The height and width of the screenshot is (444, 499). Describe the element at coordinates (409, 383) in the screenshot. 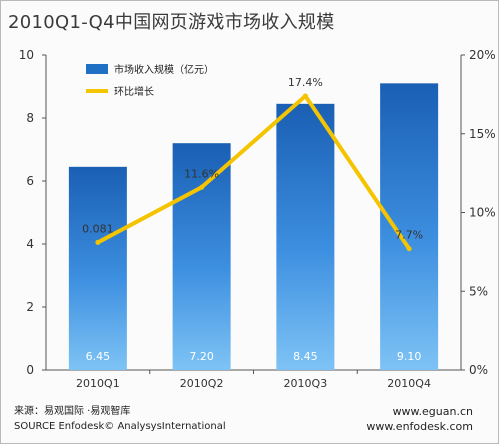

I see `x-tick-label: 2010Q4` at that location.